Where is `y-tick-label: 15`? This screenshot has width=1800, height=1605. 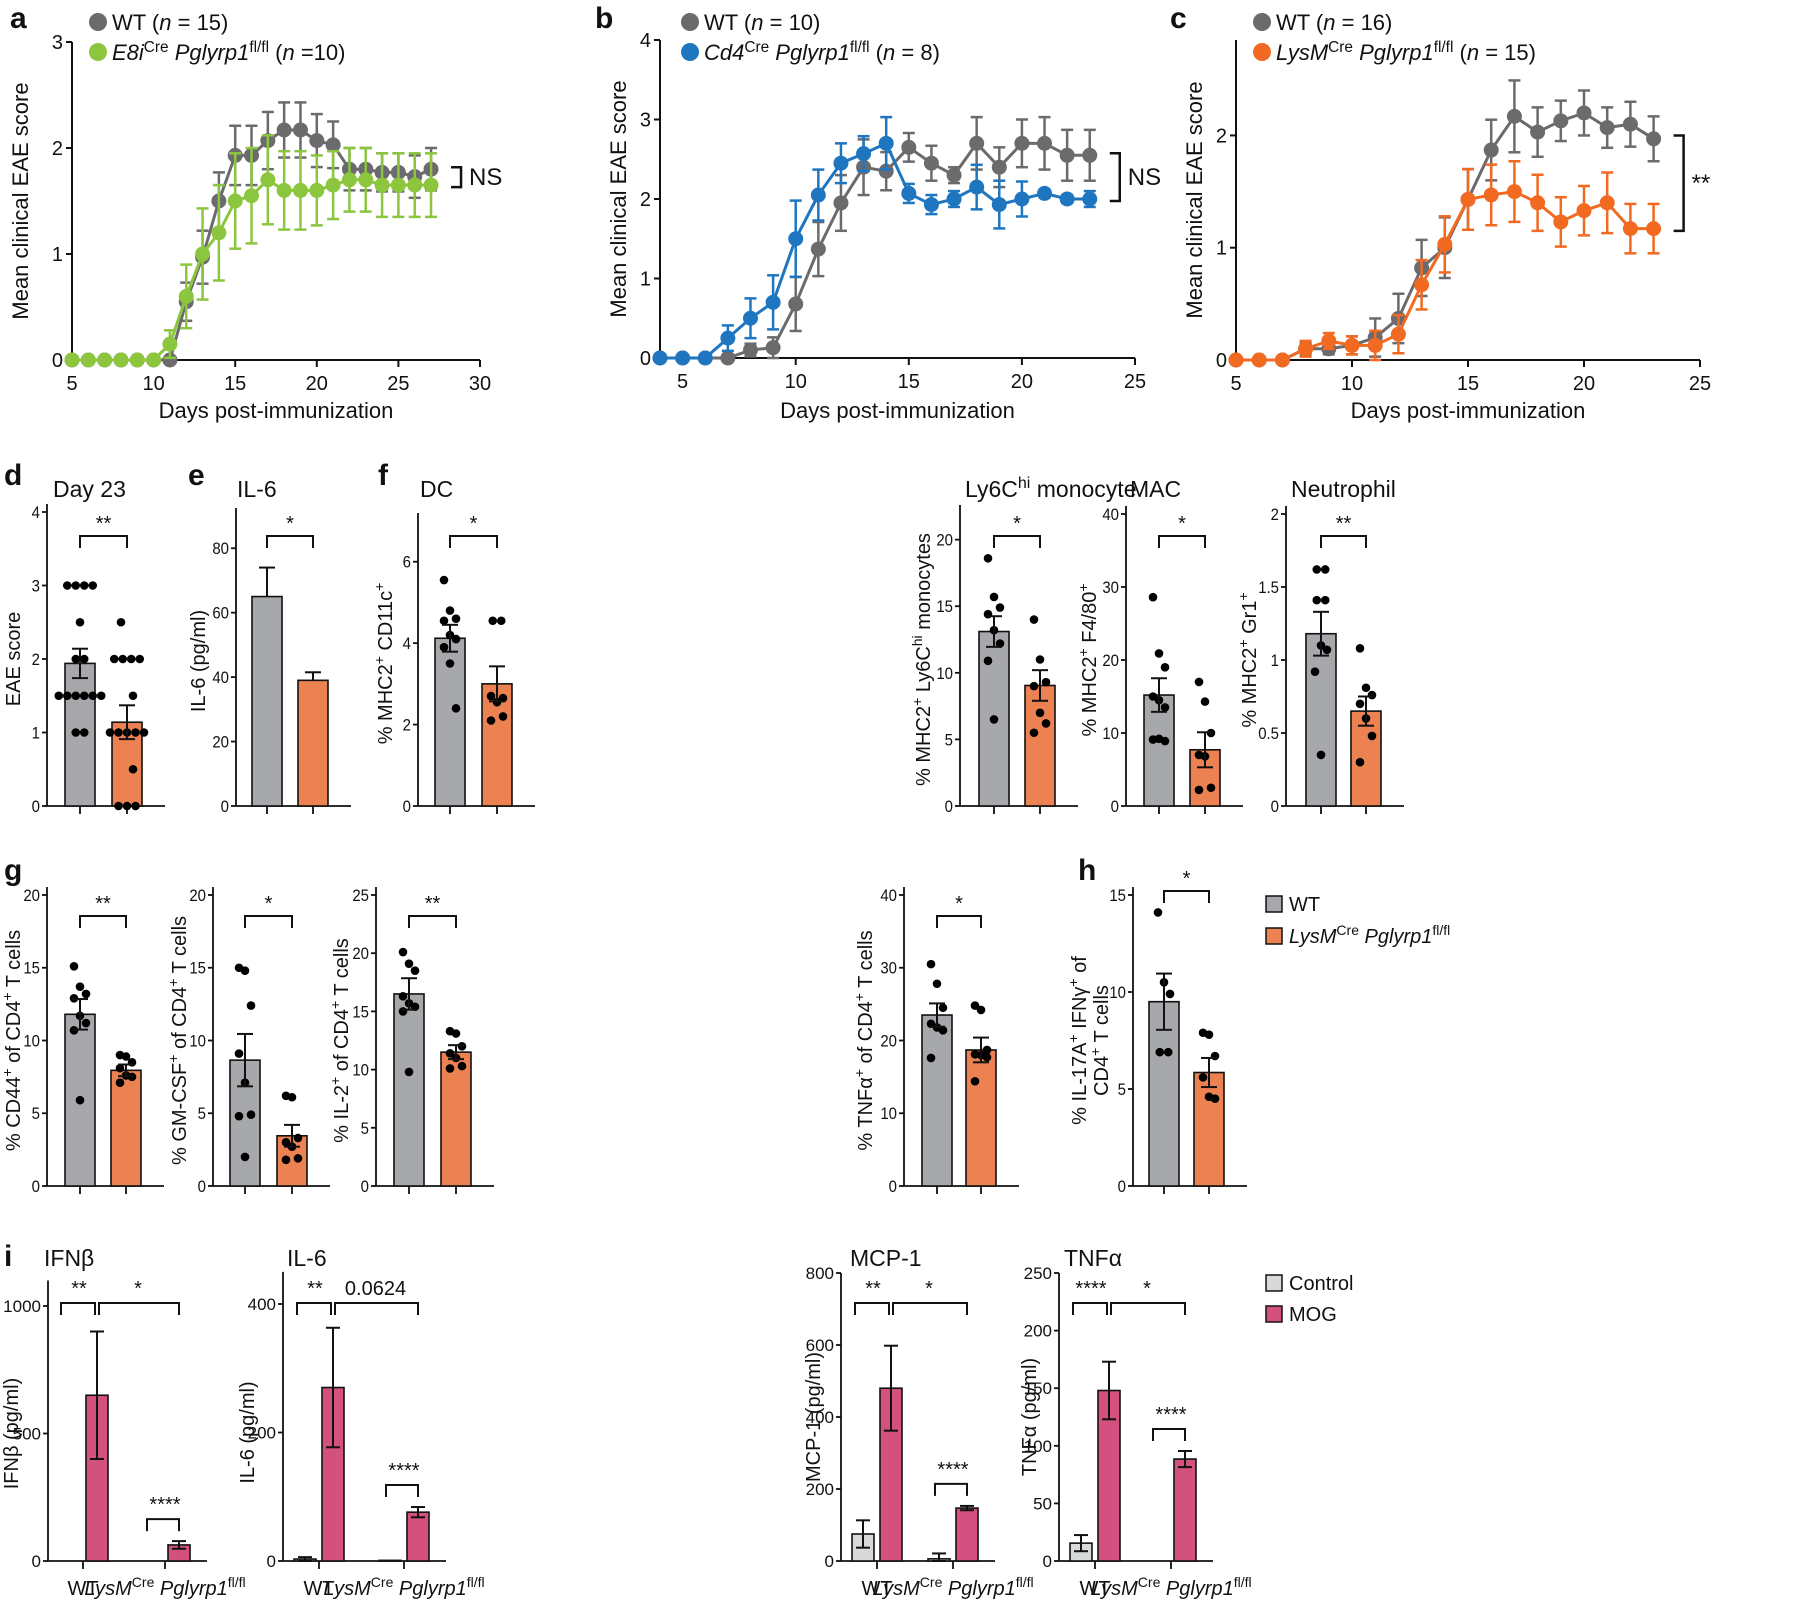 y-tick-label: 15 is located at coordinates (197, 969).